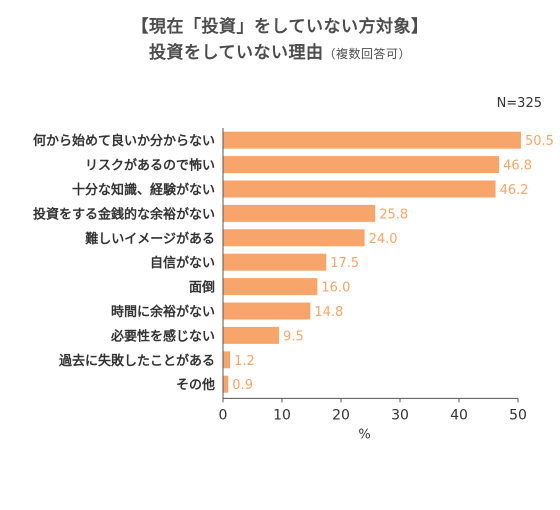  I want to click on category-label: 投資をする金銭的な余裕がない, so click(124, 214).